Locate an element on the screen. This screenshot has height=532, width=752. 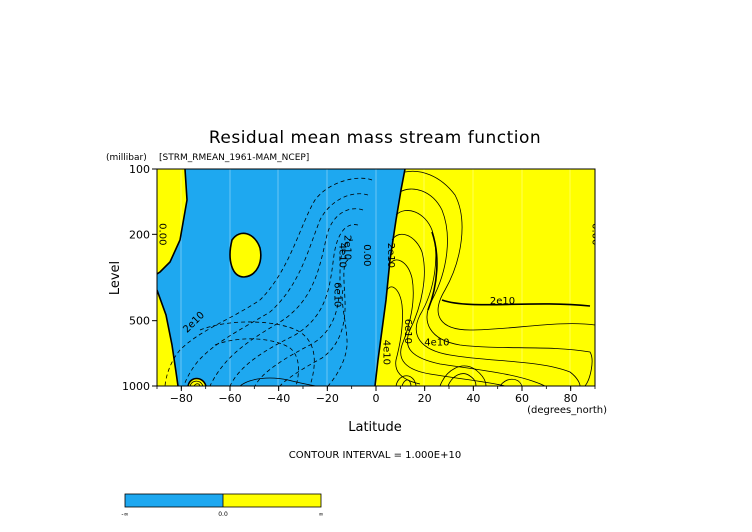
colorbar-positive is located at coordinates (272, 500).